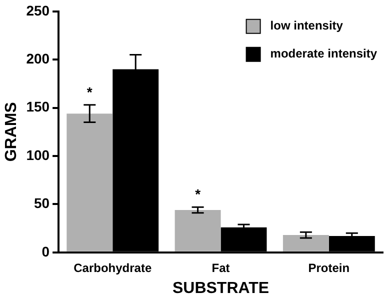 Image resolution: width=391 pixels, height=298 pixels. I want to click on legend-label: moderate intensity, so click(324, 53).